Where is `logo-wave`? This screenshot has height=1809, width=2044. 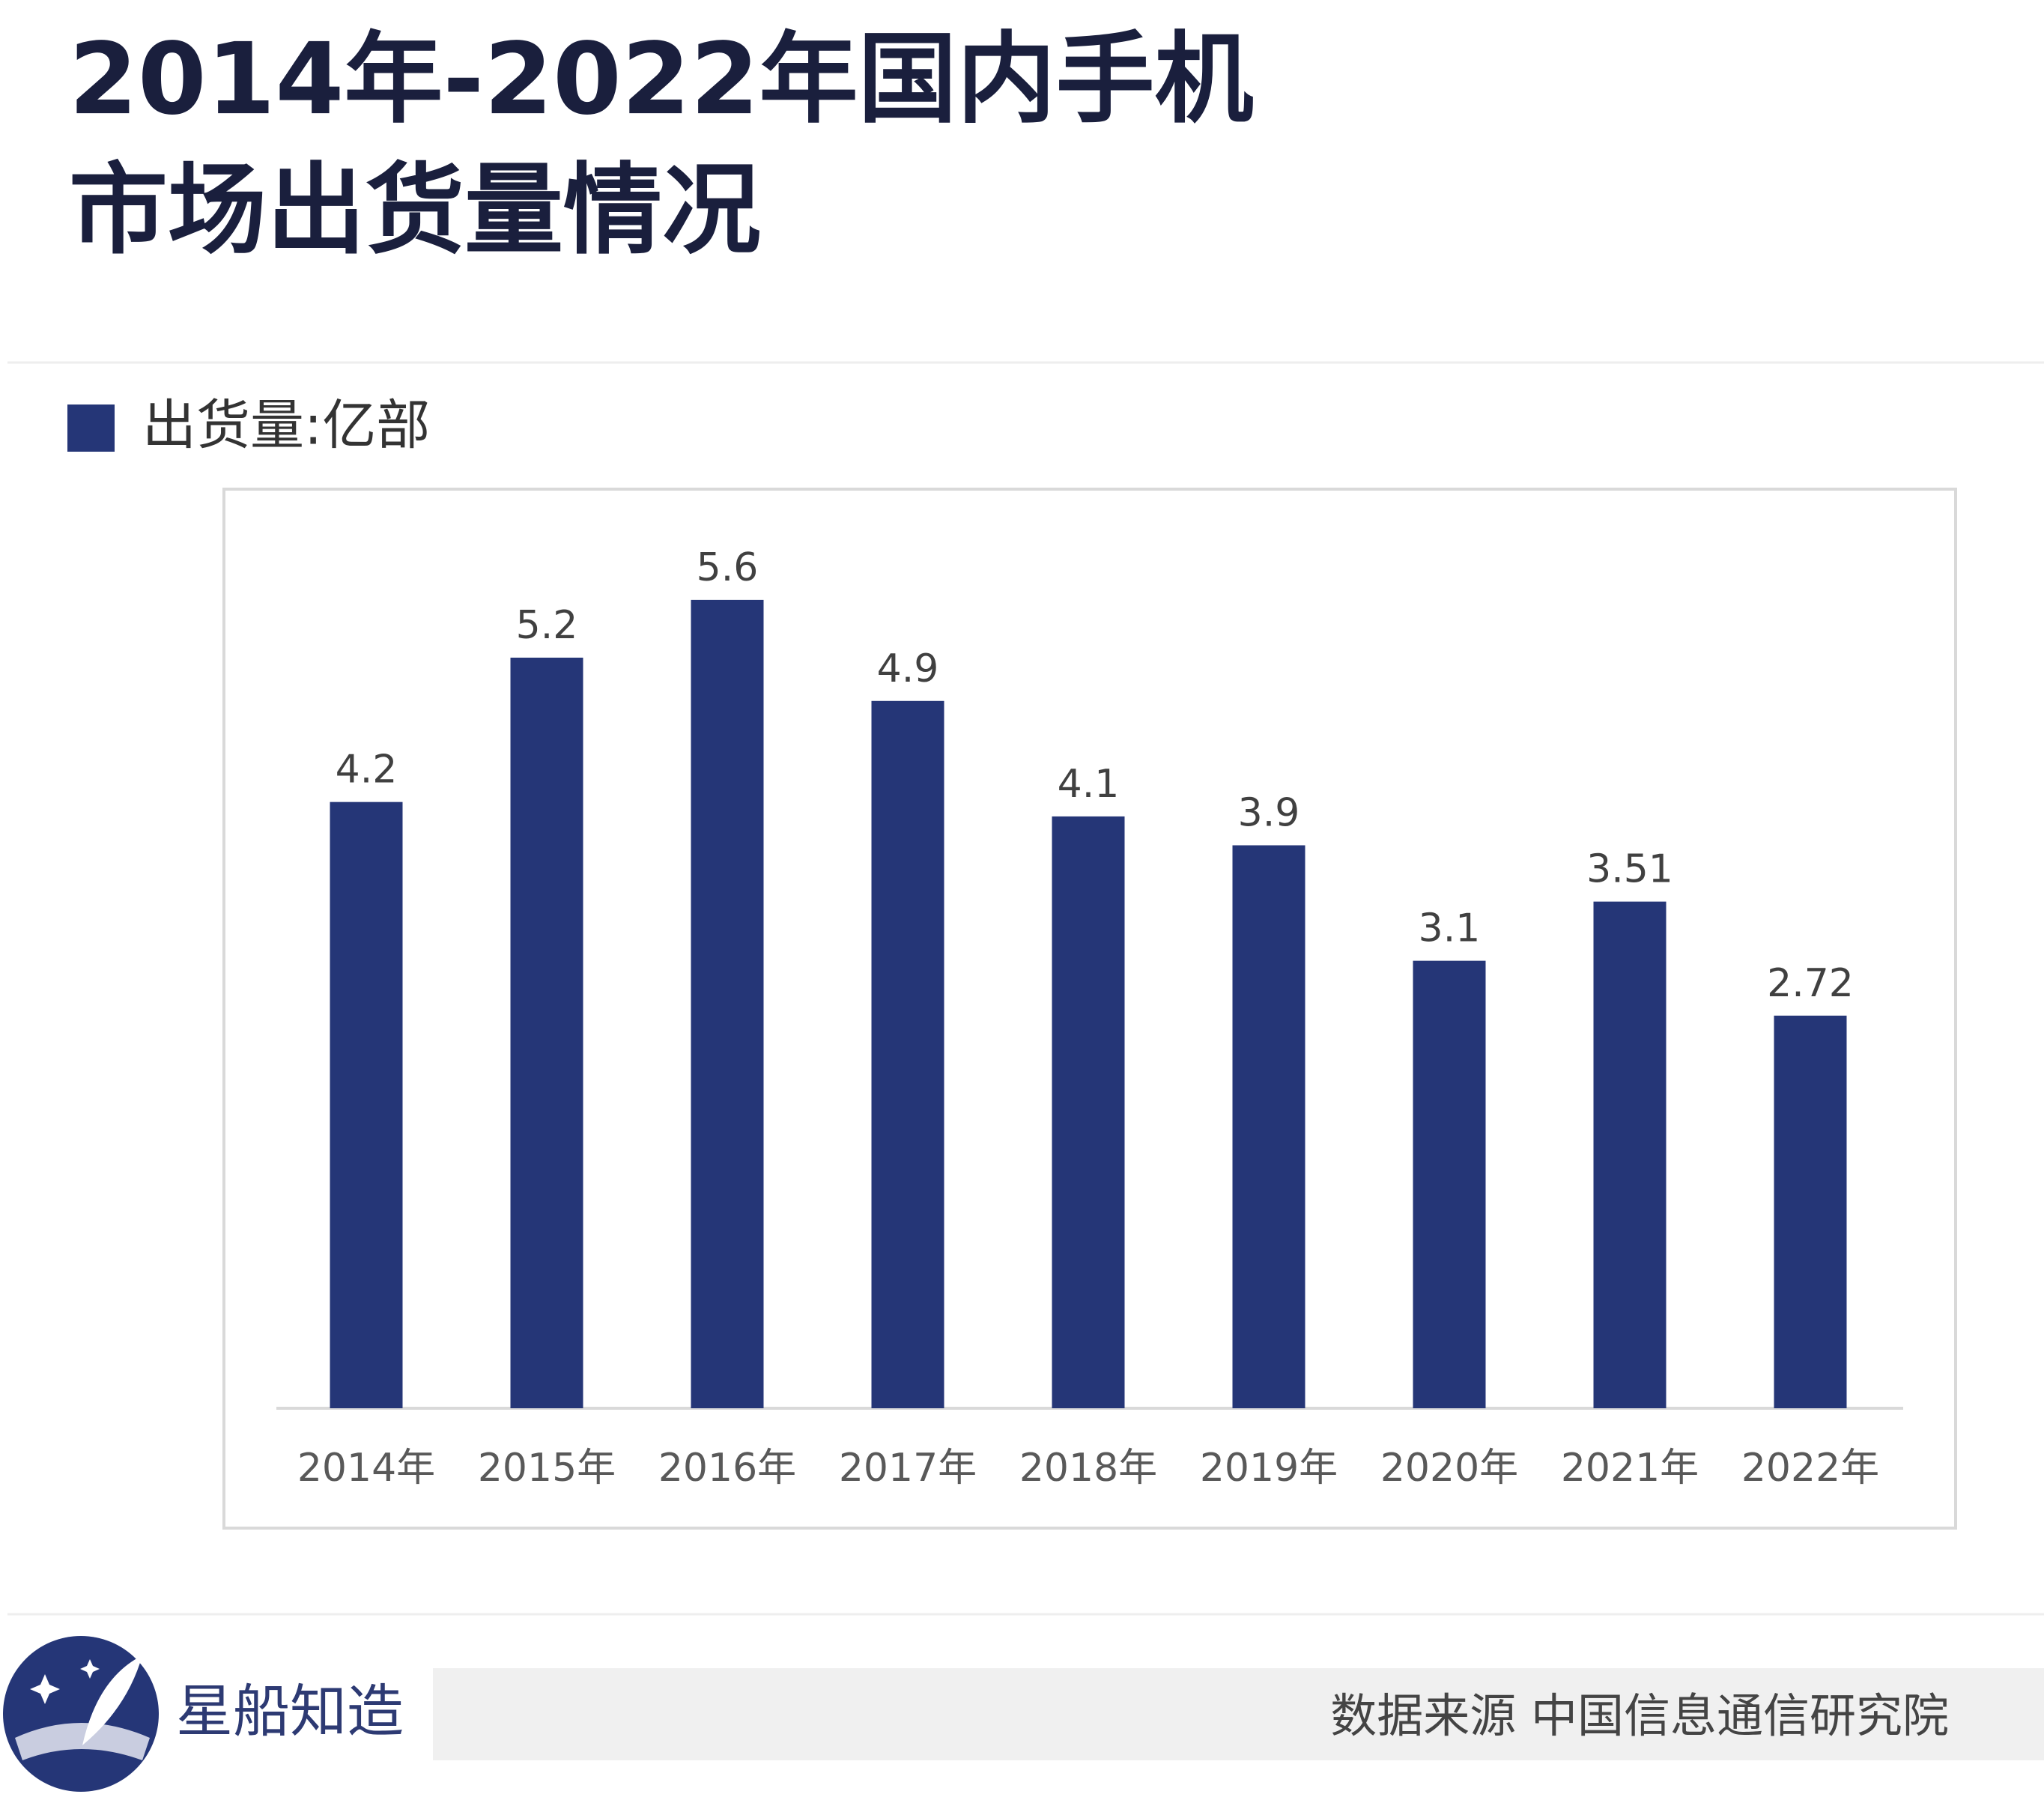
logo-wave is located at coordinates (82, 1742).